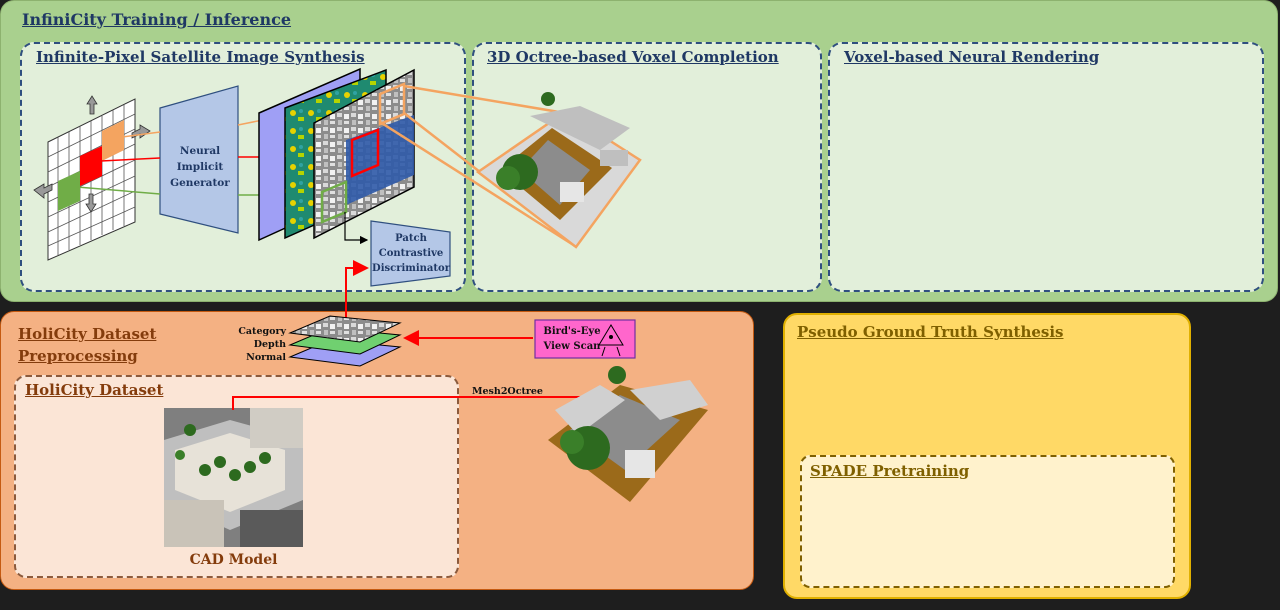  I want to click on spade-pretraining-title: SPADE Pretraining, so click(890, 471).